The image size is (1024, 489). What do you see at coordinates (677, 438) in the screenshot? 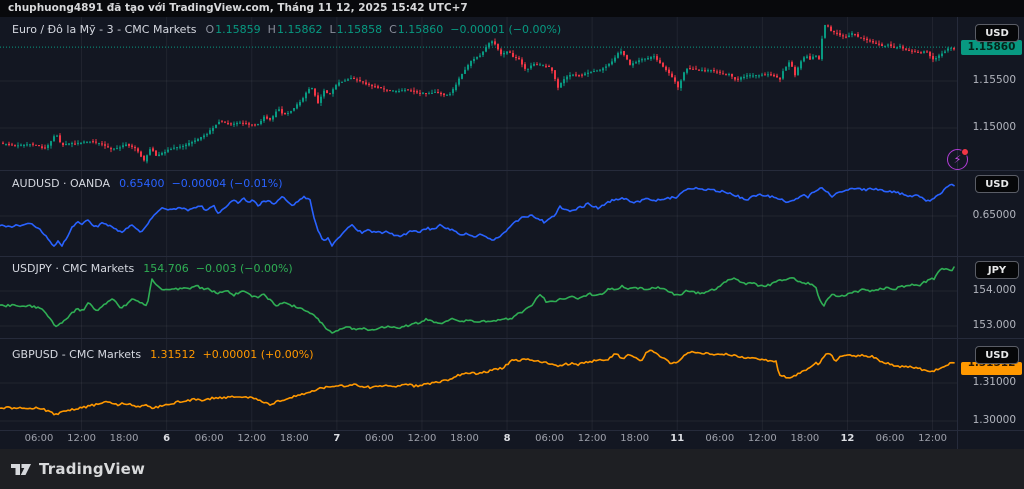
I see `time-tick-day-label: 11` at bounding box center [677, 438].